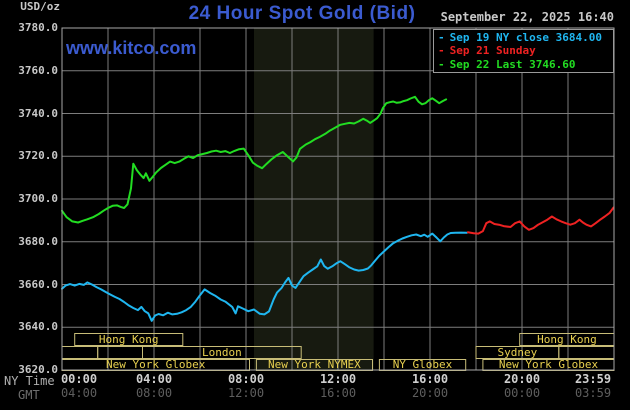 The height and width of the screenshot is (410, 630). I want to click on x-axis-gmt-tick-label: 20:00, so click(430, 393).